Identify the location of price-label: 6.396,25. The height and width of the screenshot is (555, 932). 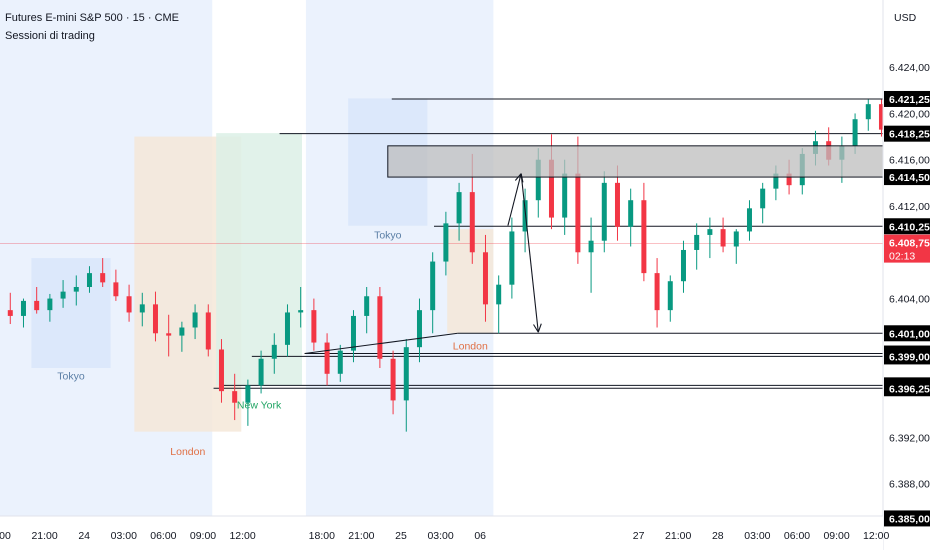
(907, 388).